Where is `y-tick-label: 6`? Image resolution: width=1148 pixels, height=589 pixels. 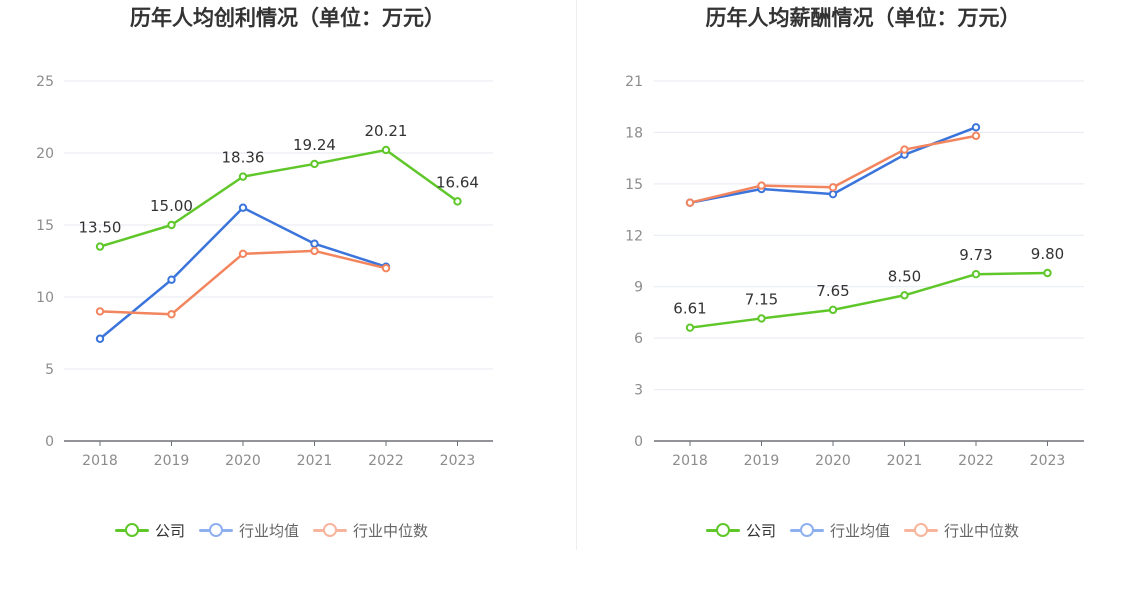 y-tick-label: 6 is located at coordinates (638, 339).